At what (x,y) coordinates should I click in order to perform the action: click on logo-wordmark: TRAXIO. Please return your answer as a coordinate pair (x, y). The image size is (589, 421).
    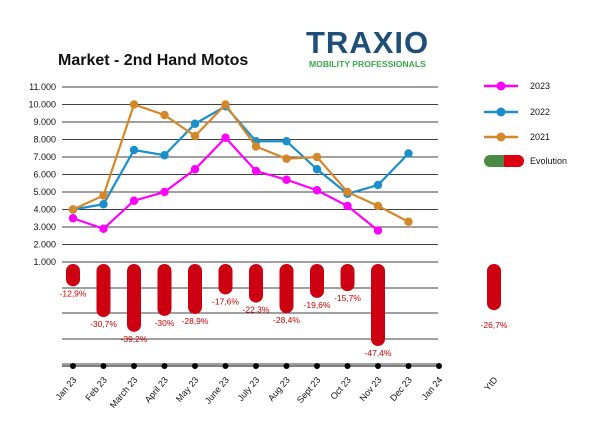
    Looking at the image, I should click on (368, 42).